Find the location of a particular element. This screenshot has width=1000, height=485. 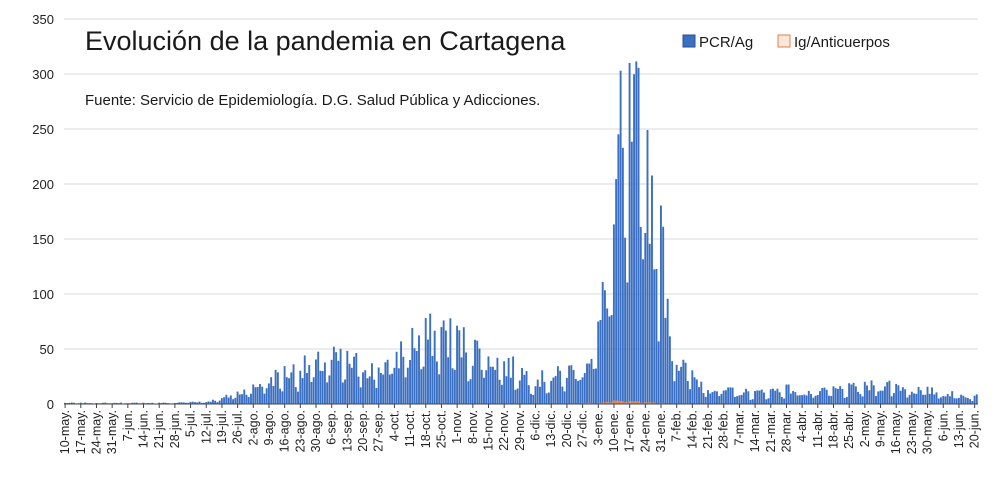

x-tick-label: 28-jun. is located at coordinates (175, 429).